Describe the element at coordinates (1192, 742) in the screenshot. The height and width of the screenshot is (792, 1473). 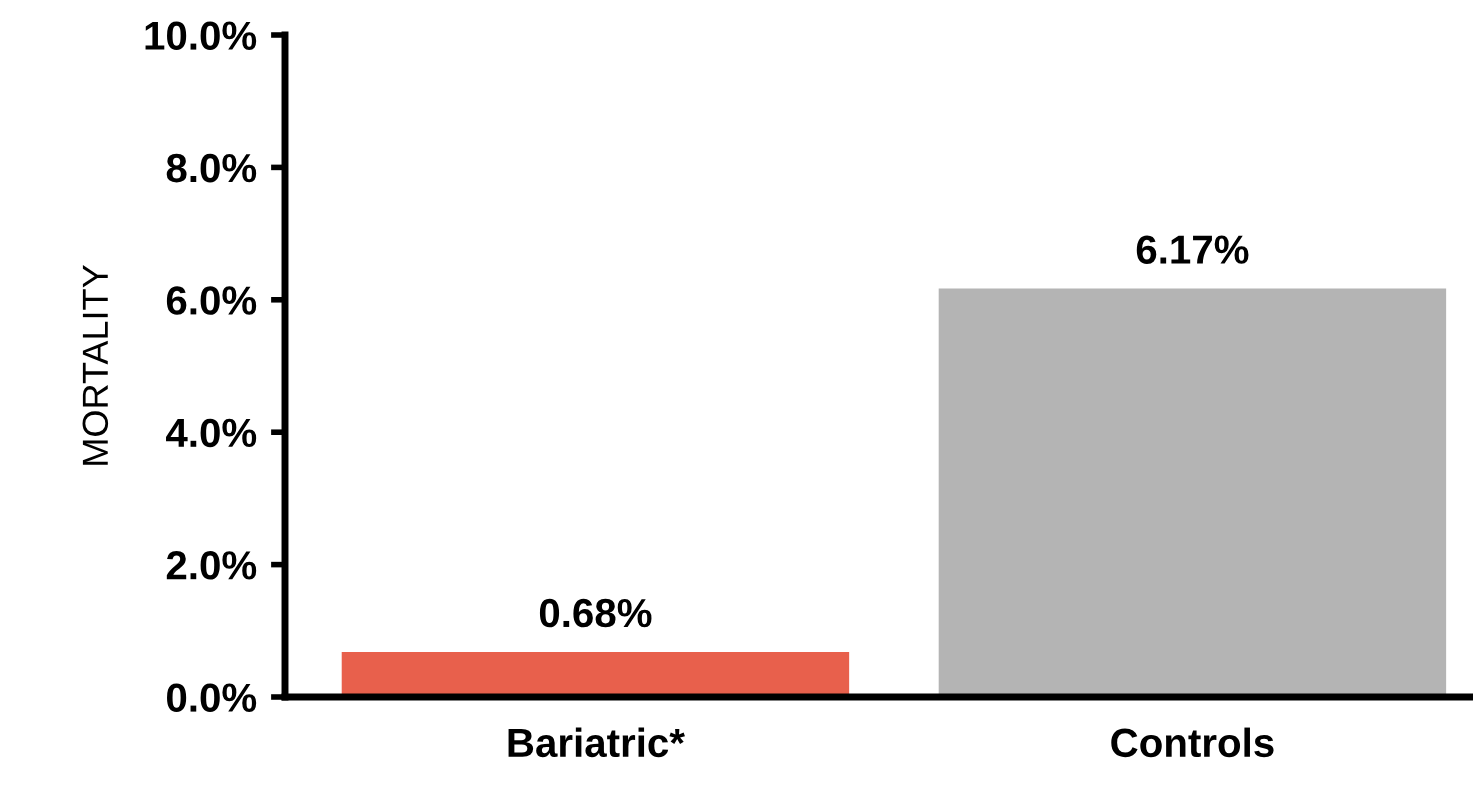
I see `x-tick-label: Controls` at that location.